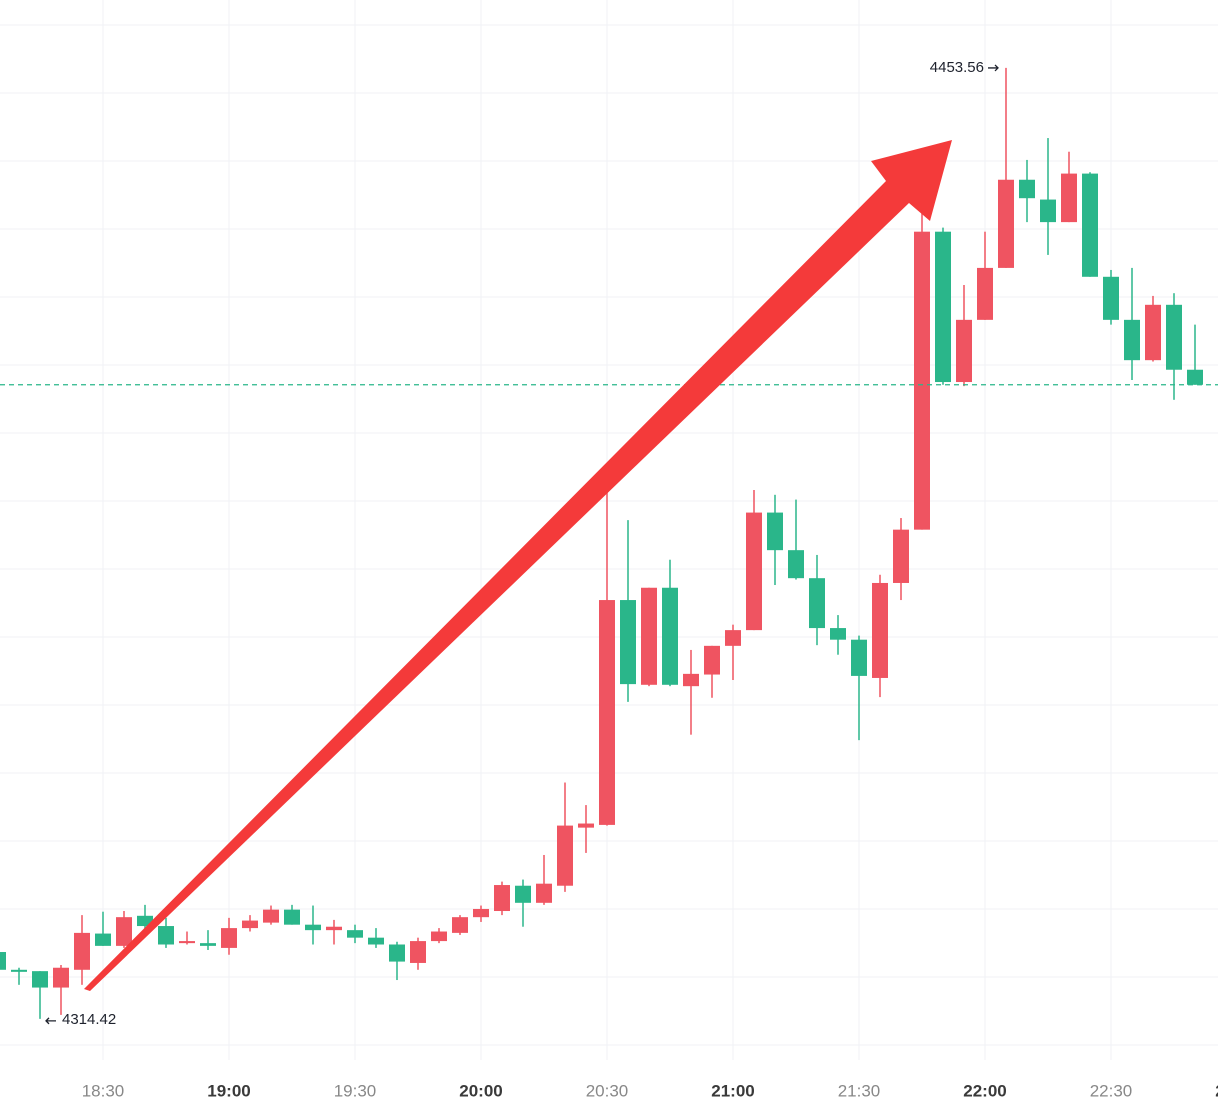  Describe the element at coordinates (607, 1090) in the screenshot. I see `x-tick-label: 20:30` at that location.